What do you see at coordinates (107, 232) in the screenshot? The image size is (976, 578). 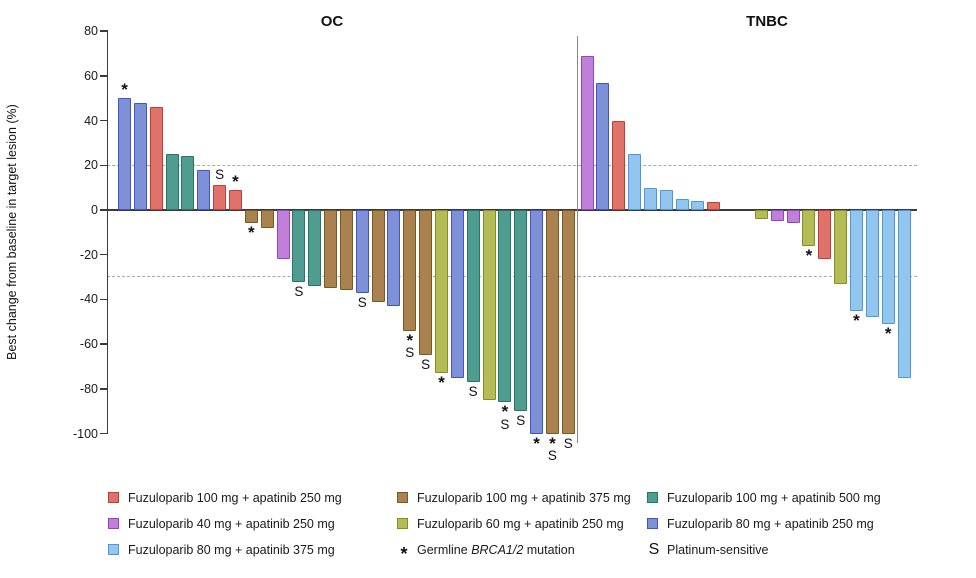 I see `y-axis-line` at bounding box center [107, 232].